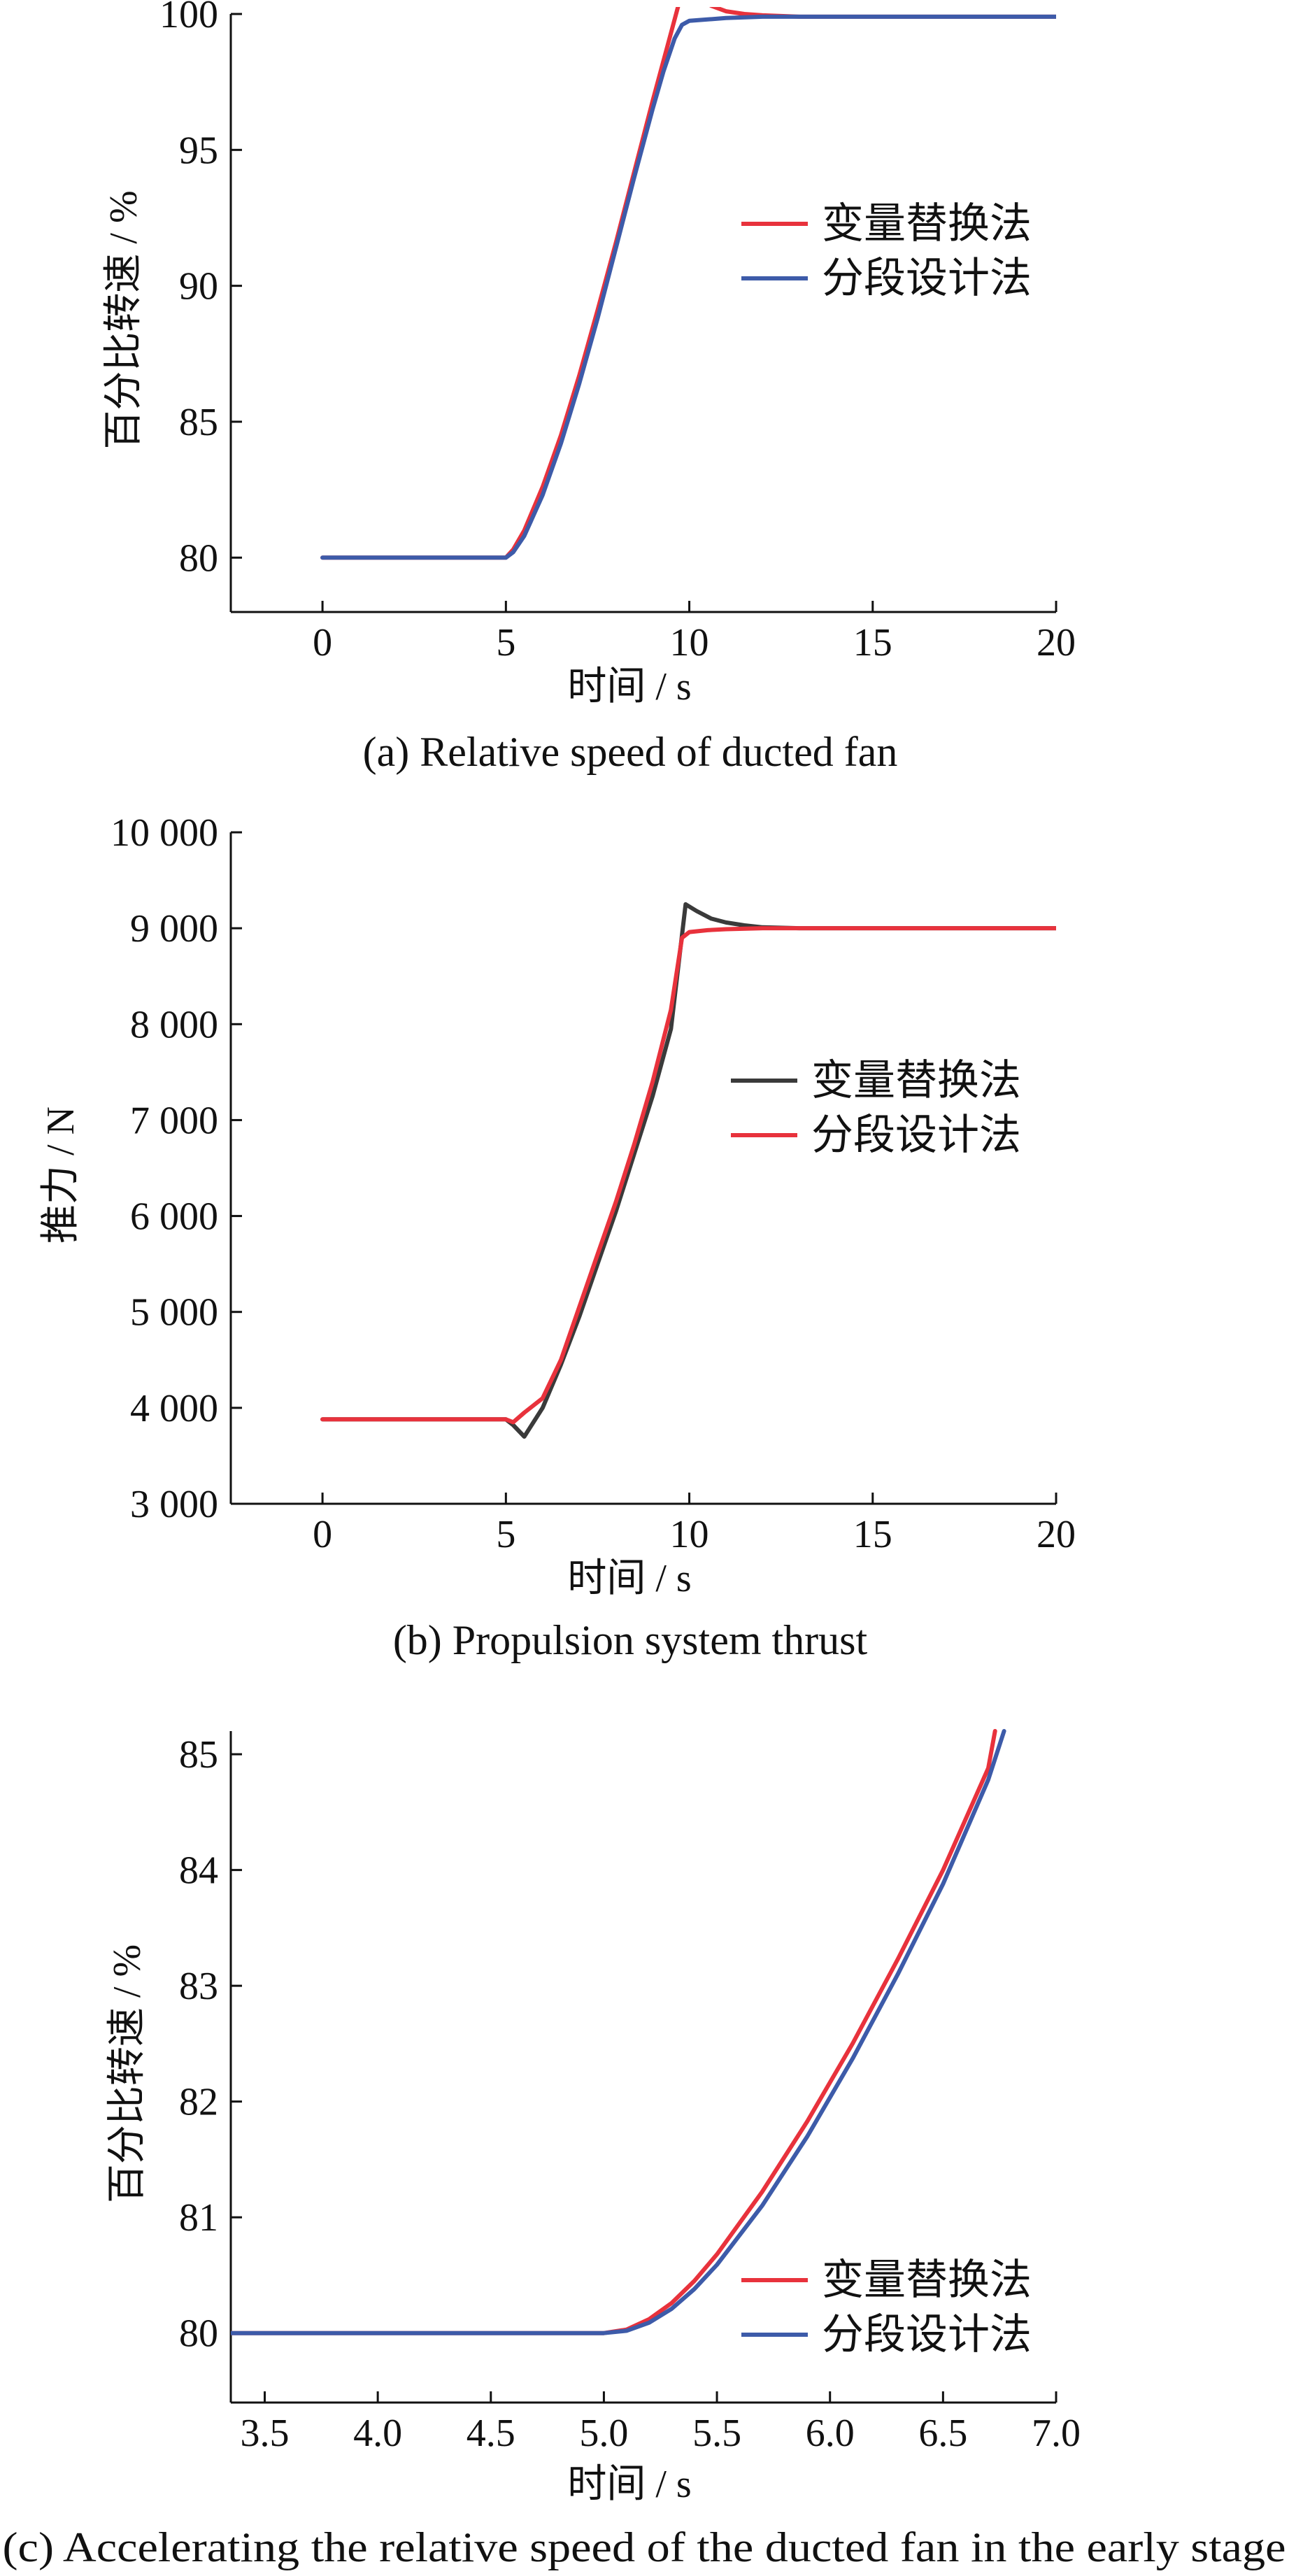 The image size is (1289, 2576). Describe the element at coordinates (174, 1217) in the screenshot. I see `y-tick-label: 6 000` at that location.